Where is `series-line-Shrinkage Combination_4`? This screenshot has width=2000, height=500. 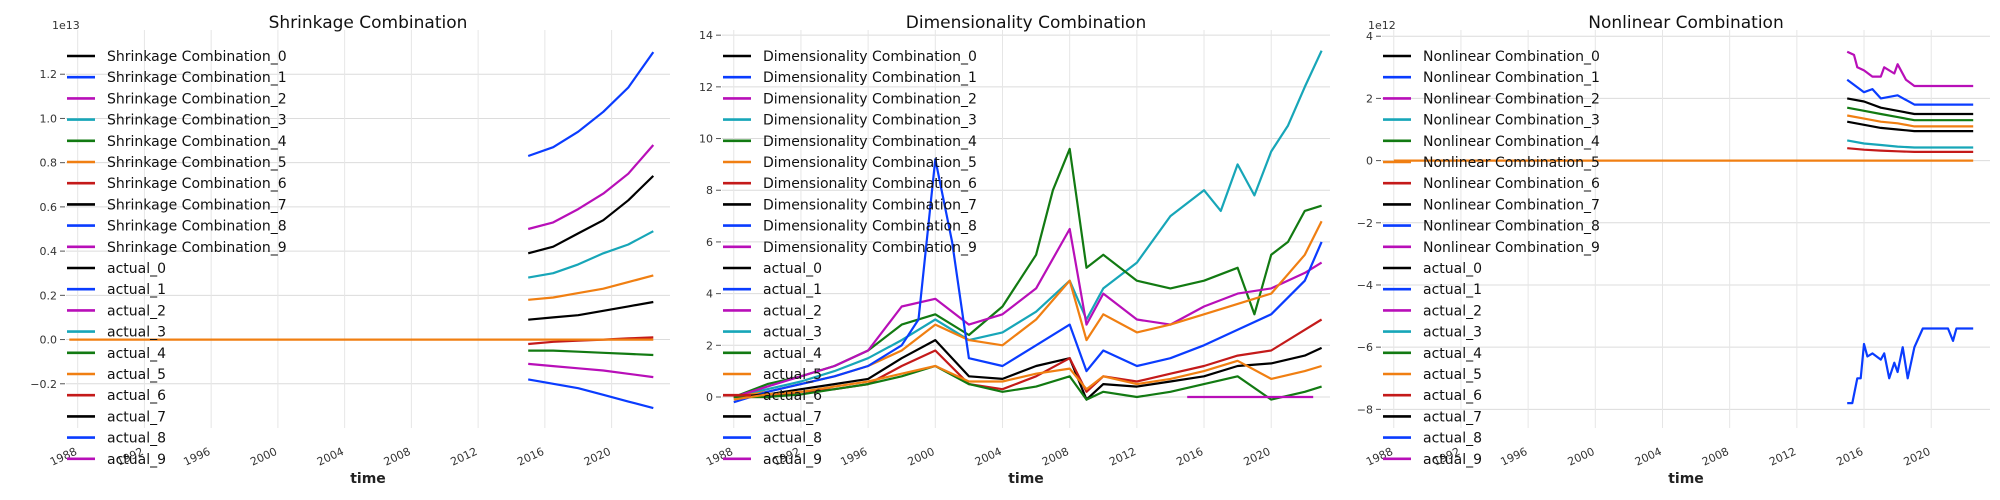 series-line-Shrinkage Combination_4 is located at coordinates (591, 353).